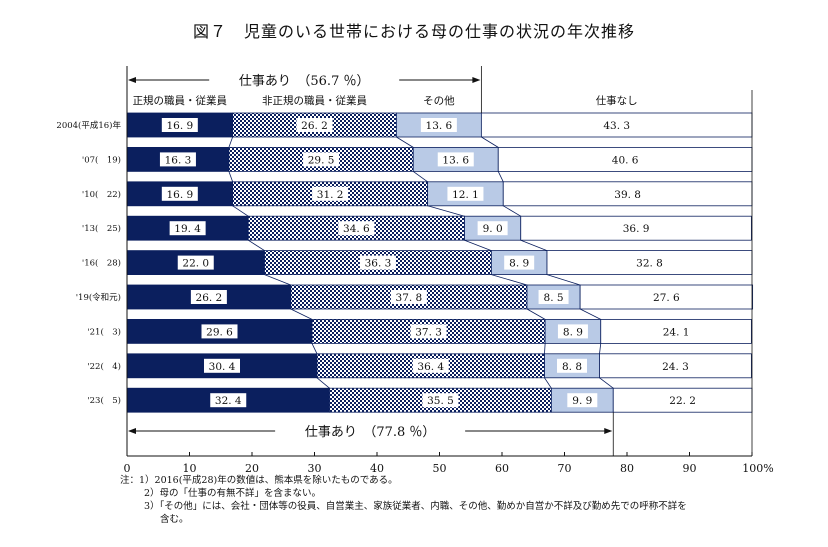  I want to click on data-label: 40. 6, so click(625, 160).